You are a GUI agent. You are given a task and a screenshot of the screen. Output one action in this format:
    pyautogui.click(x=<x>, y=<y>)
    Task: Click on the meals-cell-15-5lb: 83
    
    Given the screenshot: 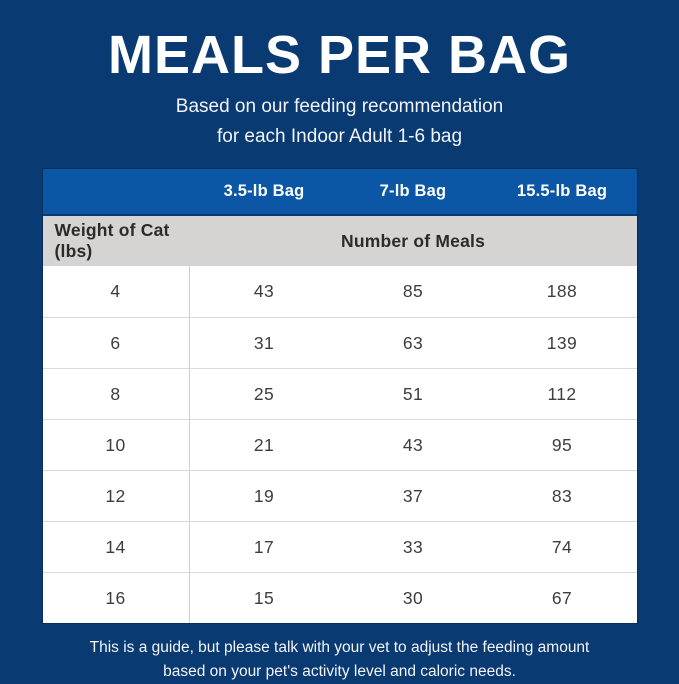 What is the action you would take?
    pyautogui.click(x=562, y=495)
    